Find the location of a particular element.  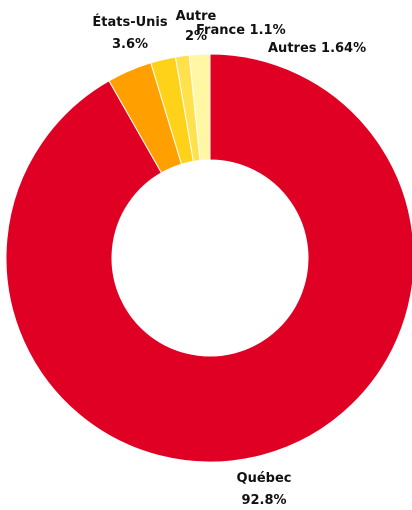

slice-label-value: 3.6% is located at coordinates (130, 44).